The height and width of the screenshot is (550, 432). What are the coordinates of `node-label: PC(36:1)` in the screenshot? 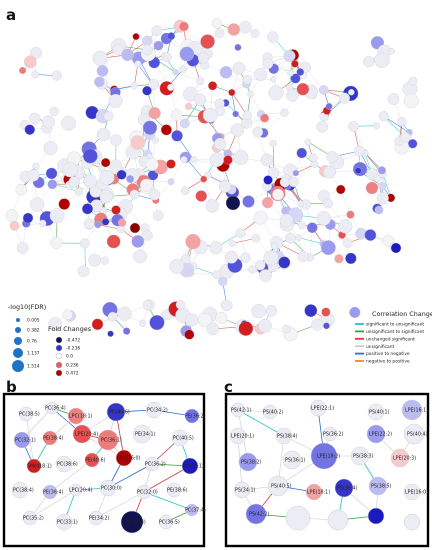 It's located at (111, 441).